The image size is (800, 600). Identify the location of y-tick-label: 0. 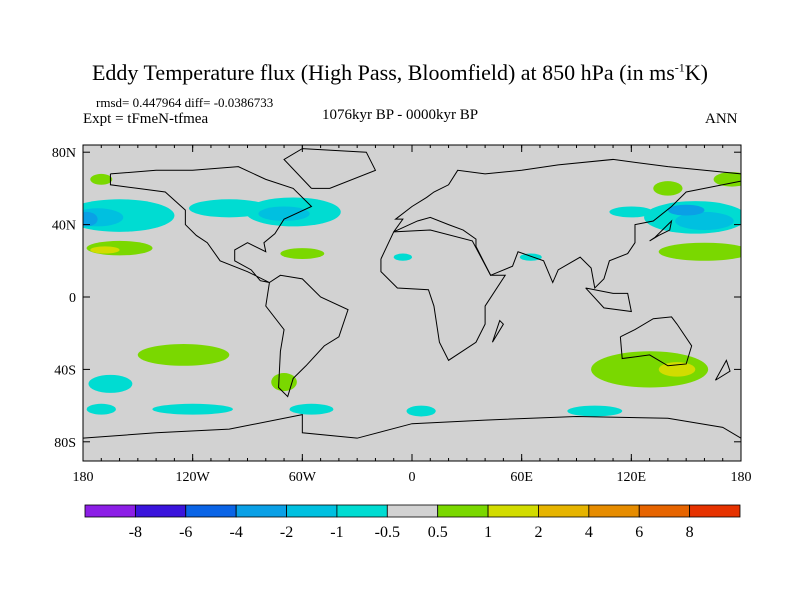
(72, 298).